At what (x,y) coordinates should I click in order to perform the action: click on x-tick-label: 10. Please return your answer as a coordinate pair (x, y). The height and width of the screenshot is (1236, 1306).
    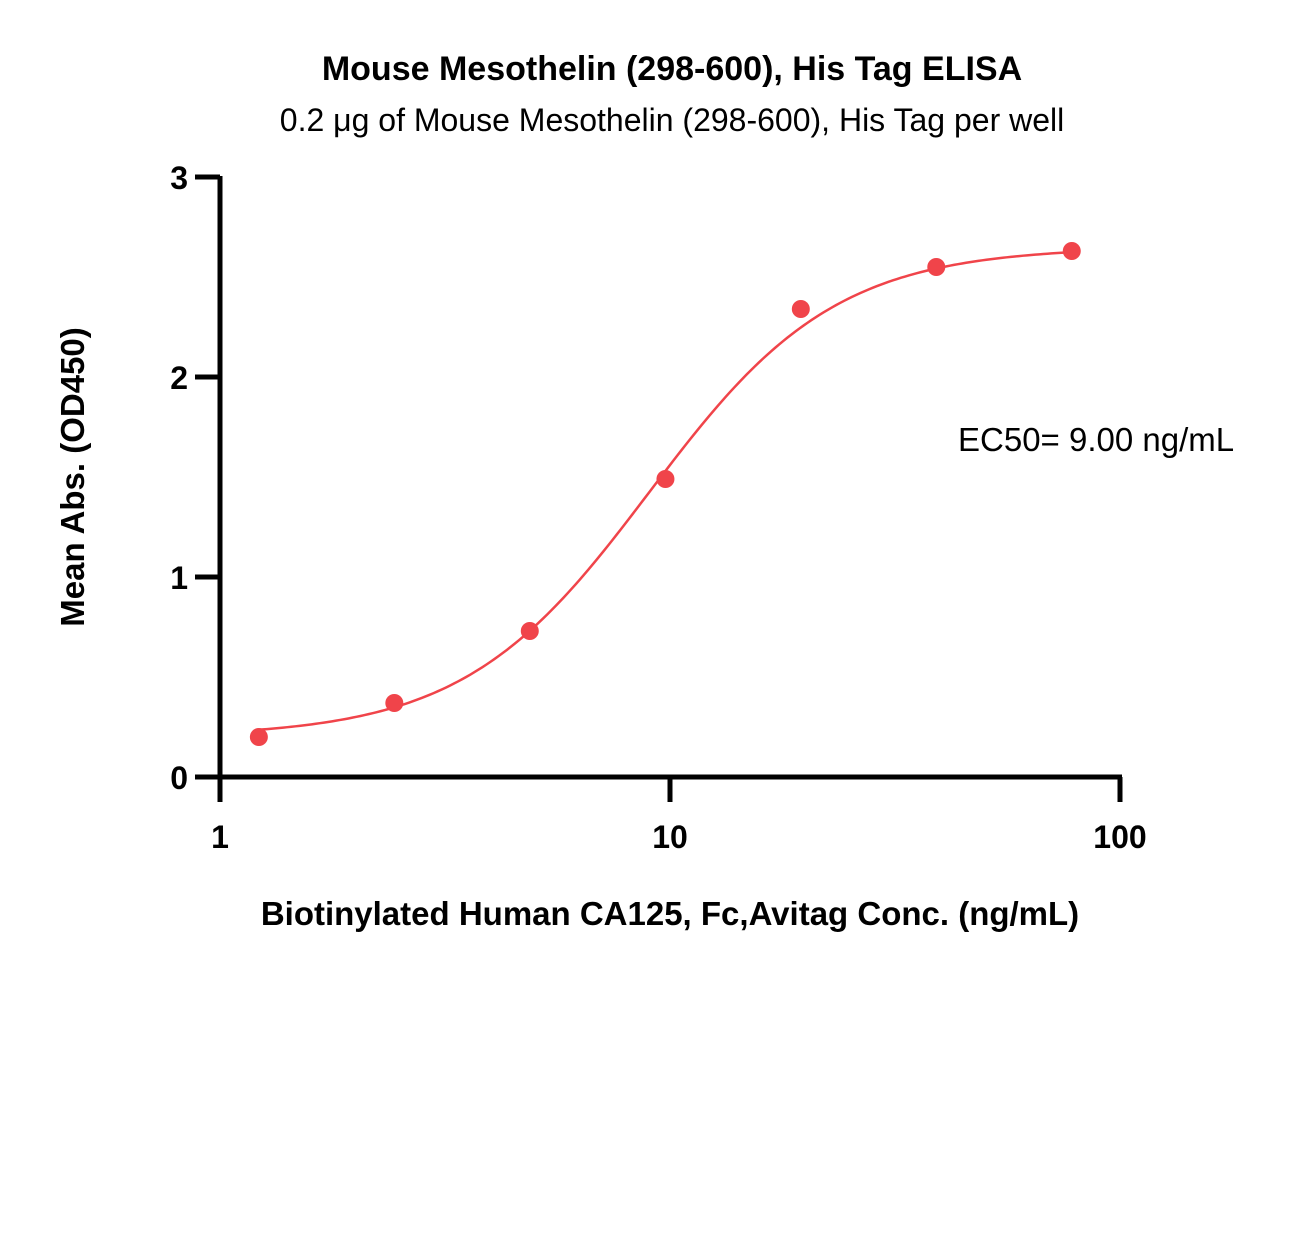
    Looking at the image, I should click on (670, 837).